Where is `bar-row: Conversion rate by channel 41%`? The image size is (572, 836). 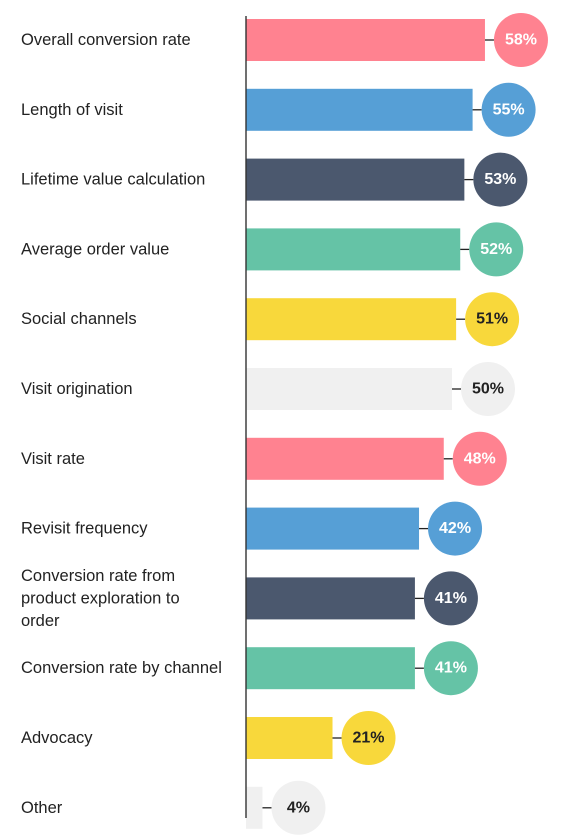 bar-row: Conversion rate by channel 41% is located at coordinates (249, 668).